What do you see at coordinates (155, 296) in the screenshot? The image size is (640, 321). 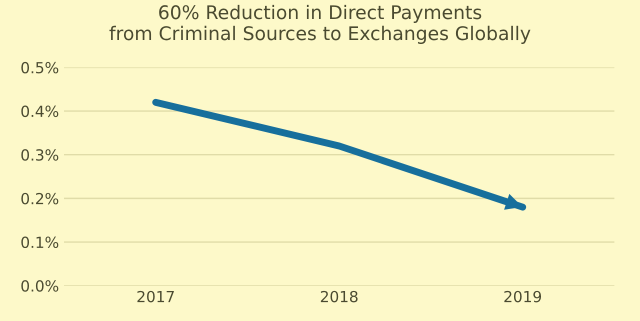 I see `x-tick-label: 2017` at bounding box center [155, 296].